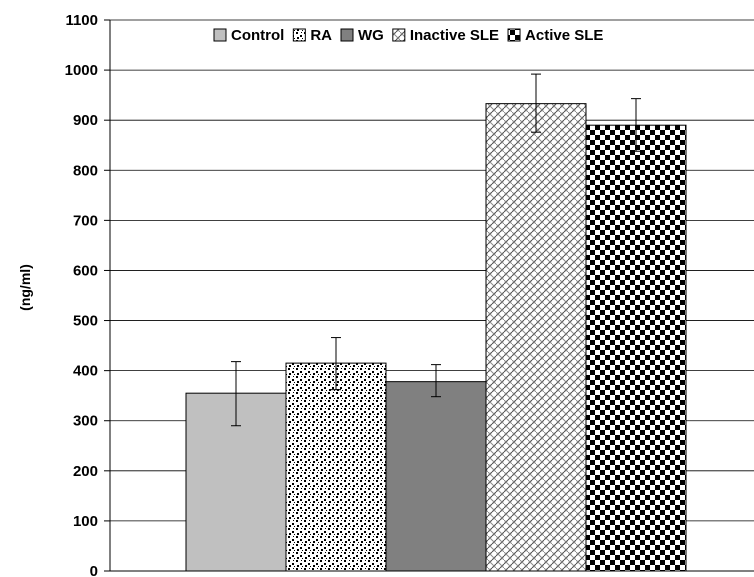 The width and height of the screenshot is (754, 577). Describe the element at coordinates (81, 20) in the screenshot. I see `y-tick-label: 1100` at that location.